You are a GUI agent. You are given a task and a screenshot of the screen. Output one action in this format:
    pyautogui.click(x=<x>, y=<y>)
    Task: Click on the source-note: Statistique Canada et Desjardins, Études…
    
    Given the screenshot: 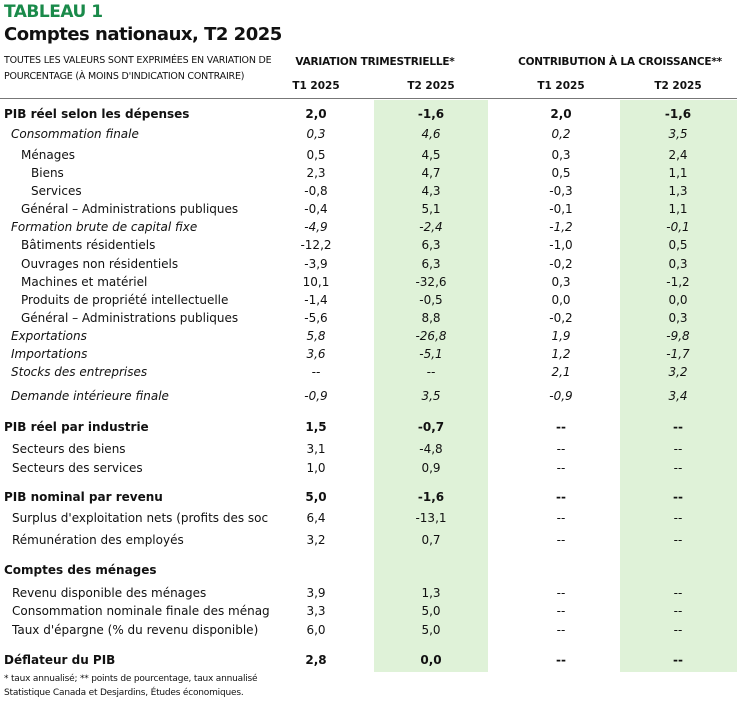 What is the action you would take?
    pyautogui.click(x=124, y=693)
    